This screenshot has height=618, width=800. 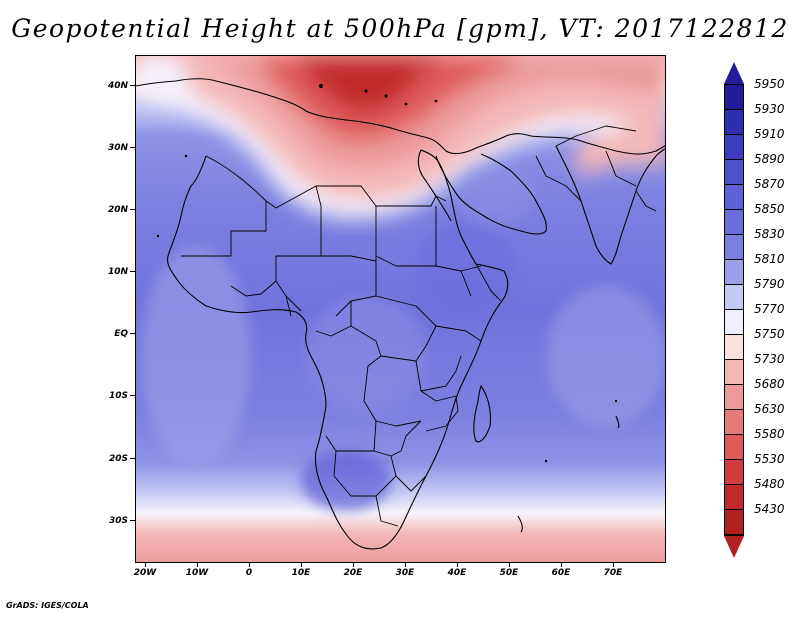 I want to click on lat-label: 10S, so click(x=118, y=396).